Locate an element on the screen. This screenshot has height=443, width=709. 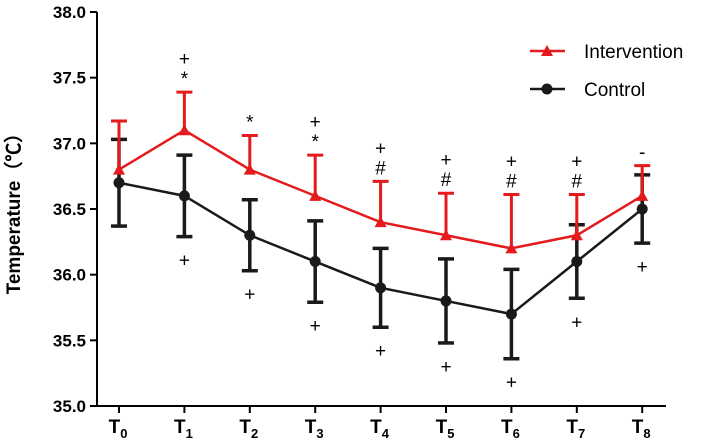
significance-mark: - is located at coordinates (642, 153).